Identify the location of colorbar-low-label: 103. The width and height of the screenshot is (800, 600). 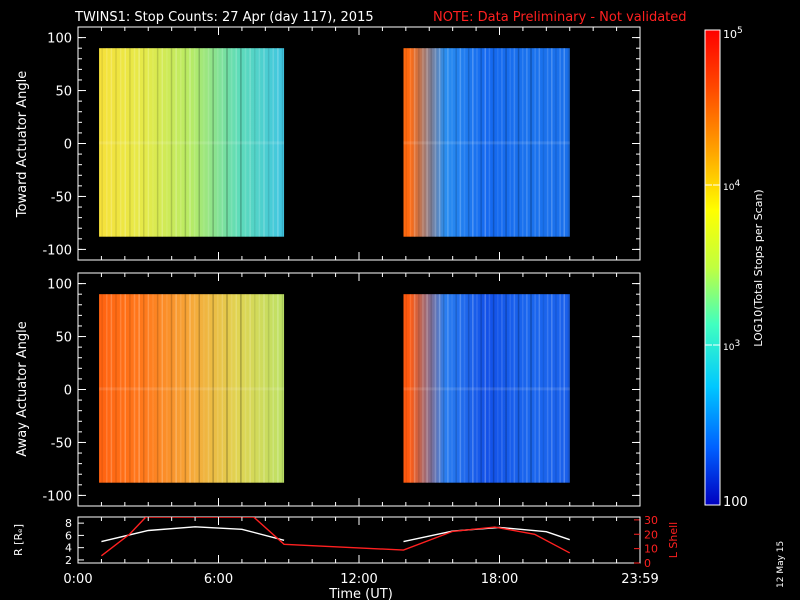
(731, 346).